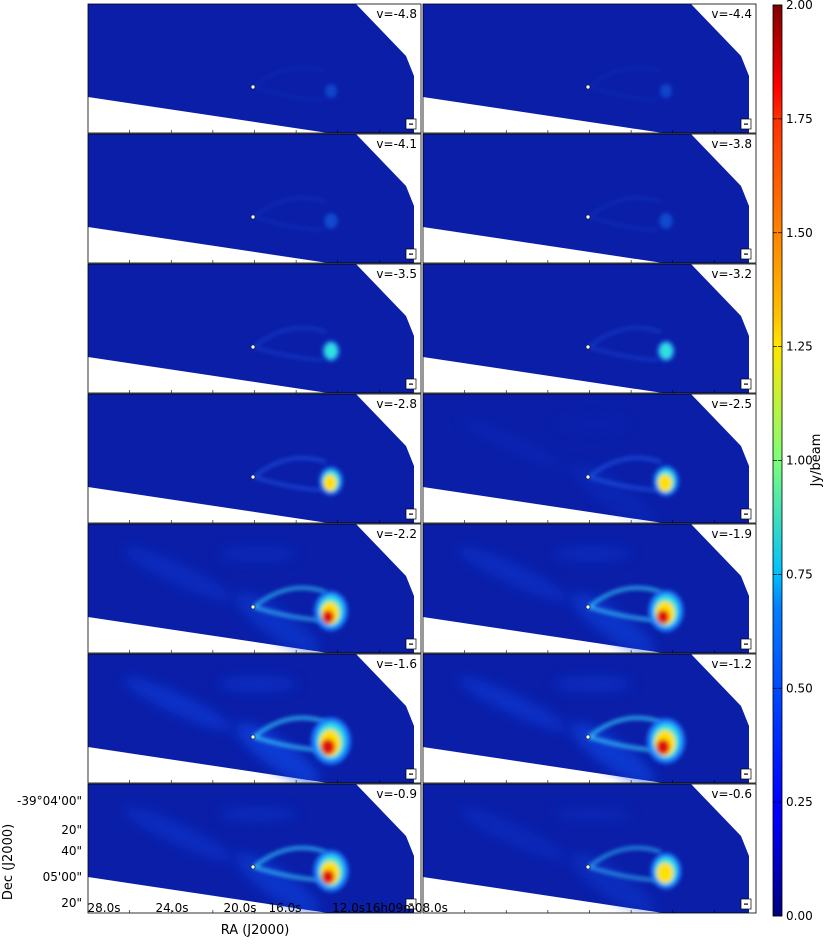 The height and width of the screenshot is (948, 830). I want to click on channel-panel: v=-1.9, so click(589, 588).